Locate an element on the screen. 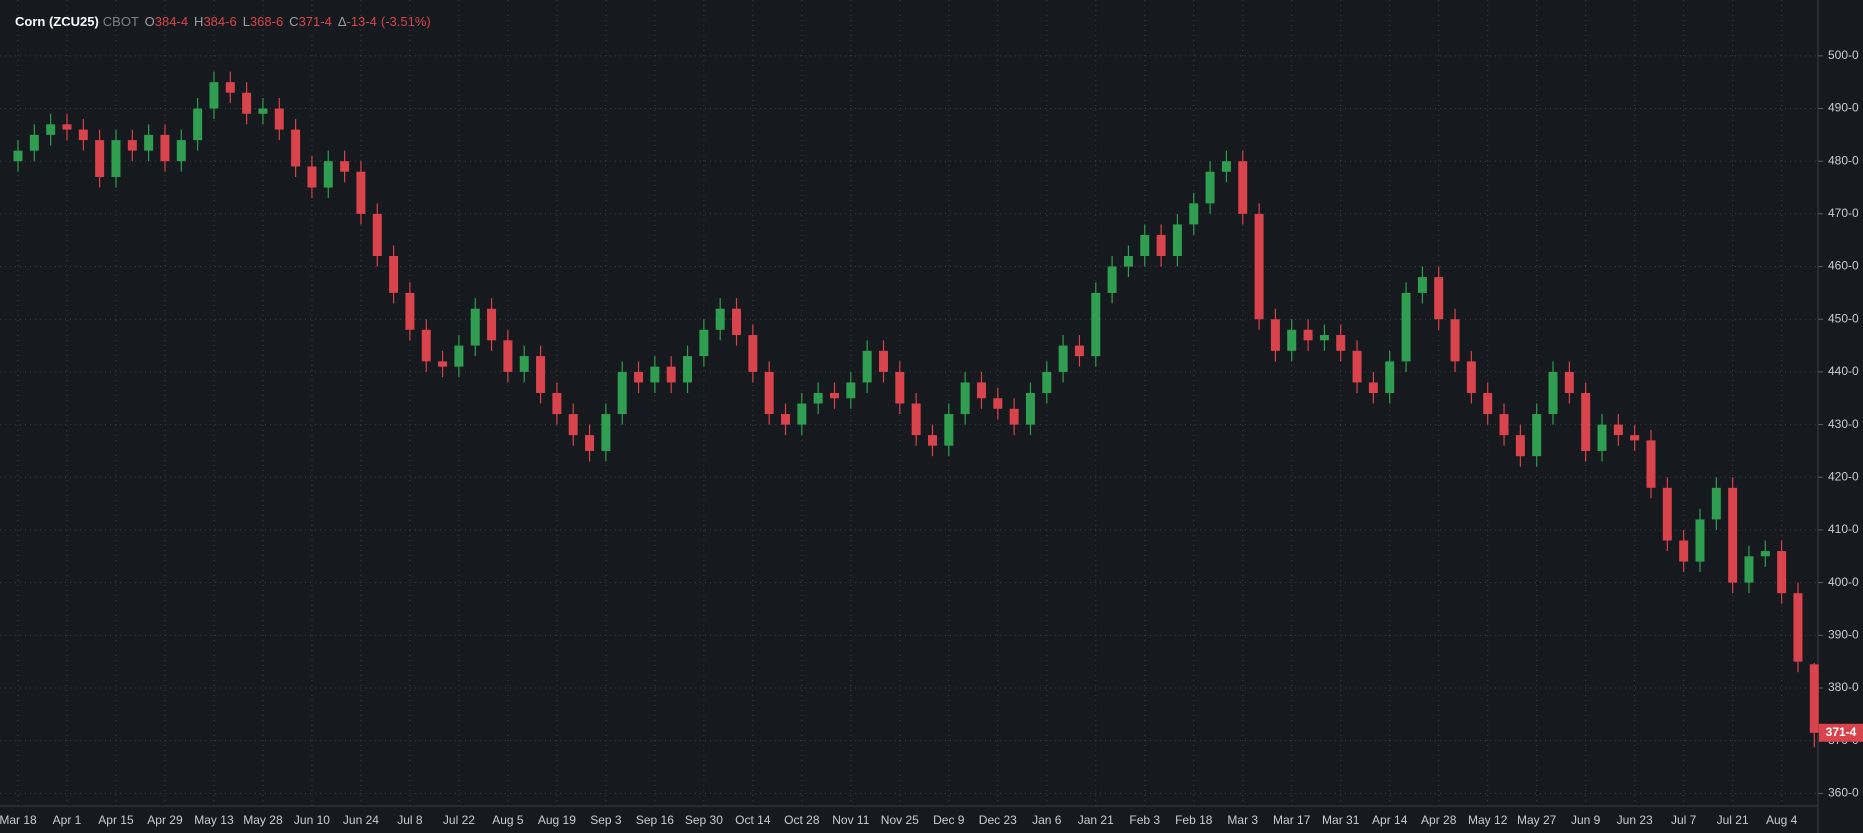  symbol: Corn (ZCU25) is located at coordinates (57, 21).